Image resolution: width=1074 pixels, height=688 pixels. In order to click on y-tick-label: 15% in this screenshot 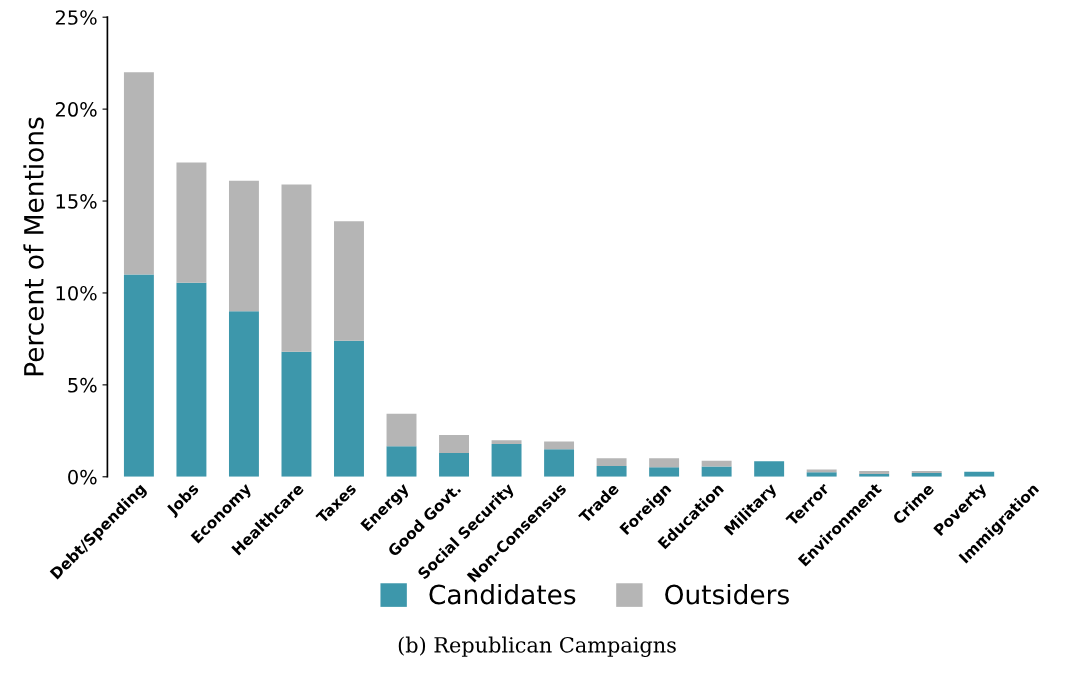, I will do `click(76, 201)`.